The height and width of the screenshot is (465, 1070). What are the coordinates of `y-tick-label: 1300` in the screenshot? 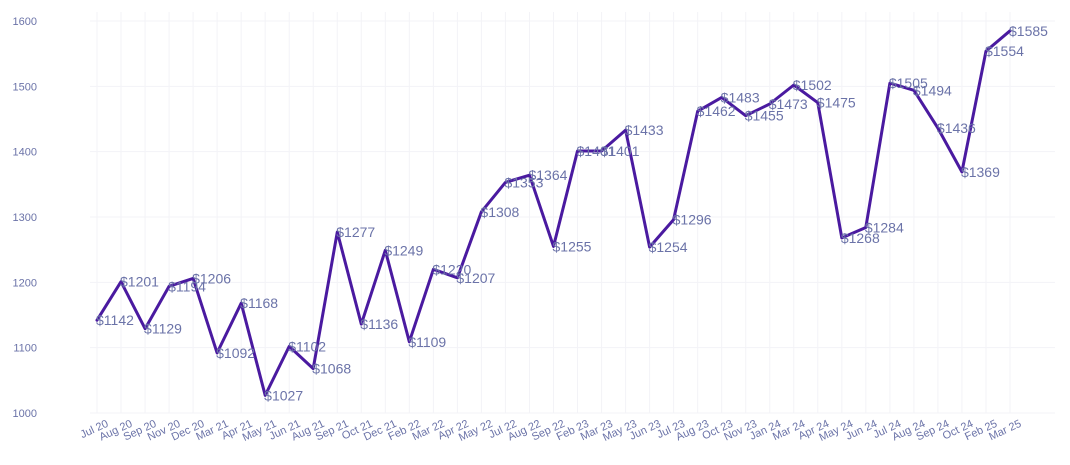 It's located at (25, 218).